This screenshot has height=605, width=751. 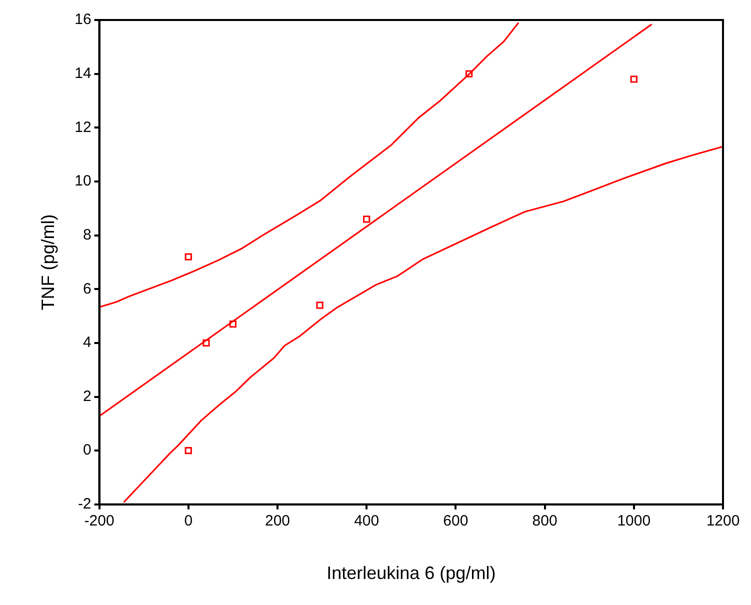 What do you see at coordinates (99, 521) in the screenshot?
I see `x-tick-label: -200` at bounding box center [99, 521].